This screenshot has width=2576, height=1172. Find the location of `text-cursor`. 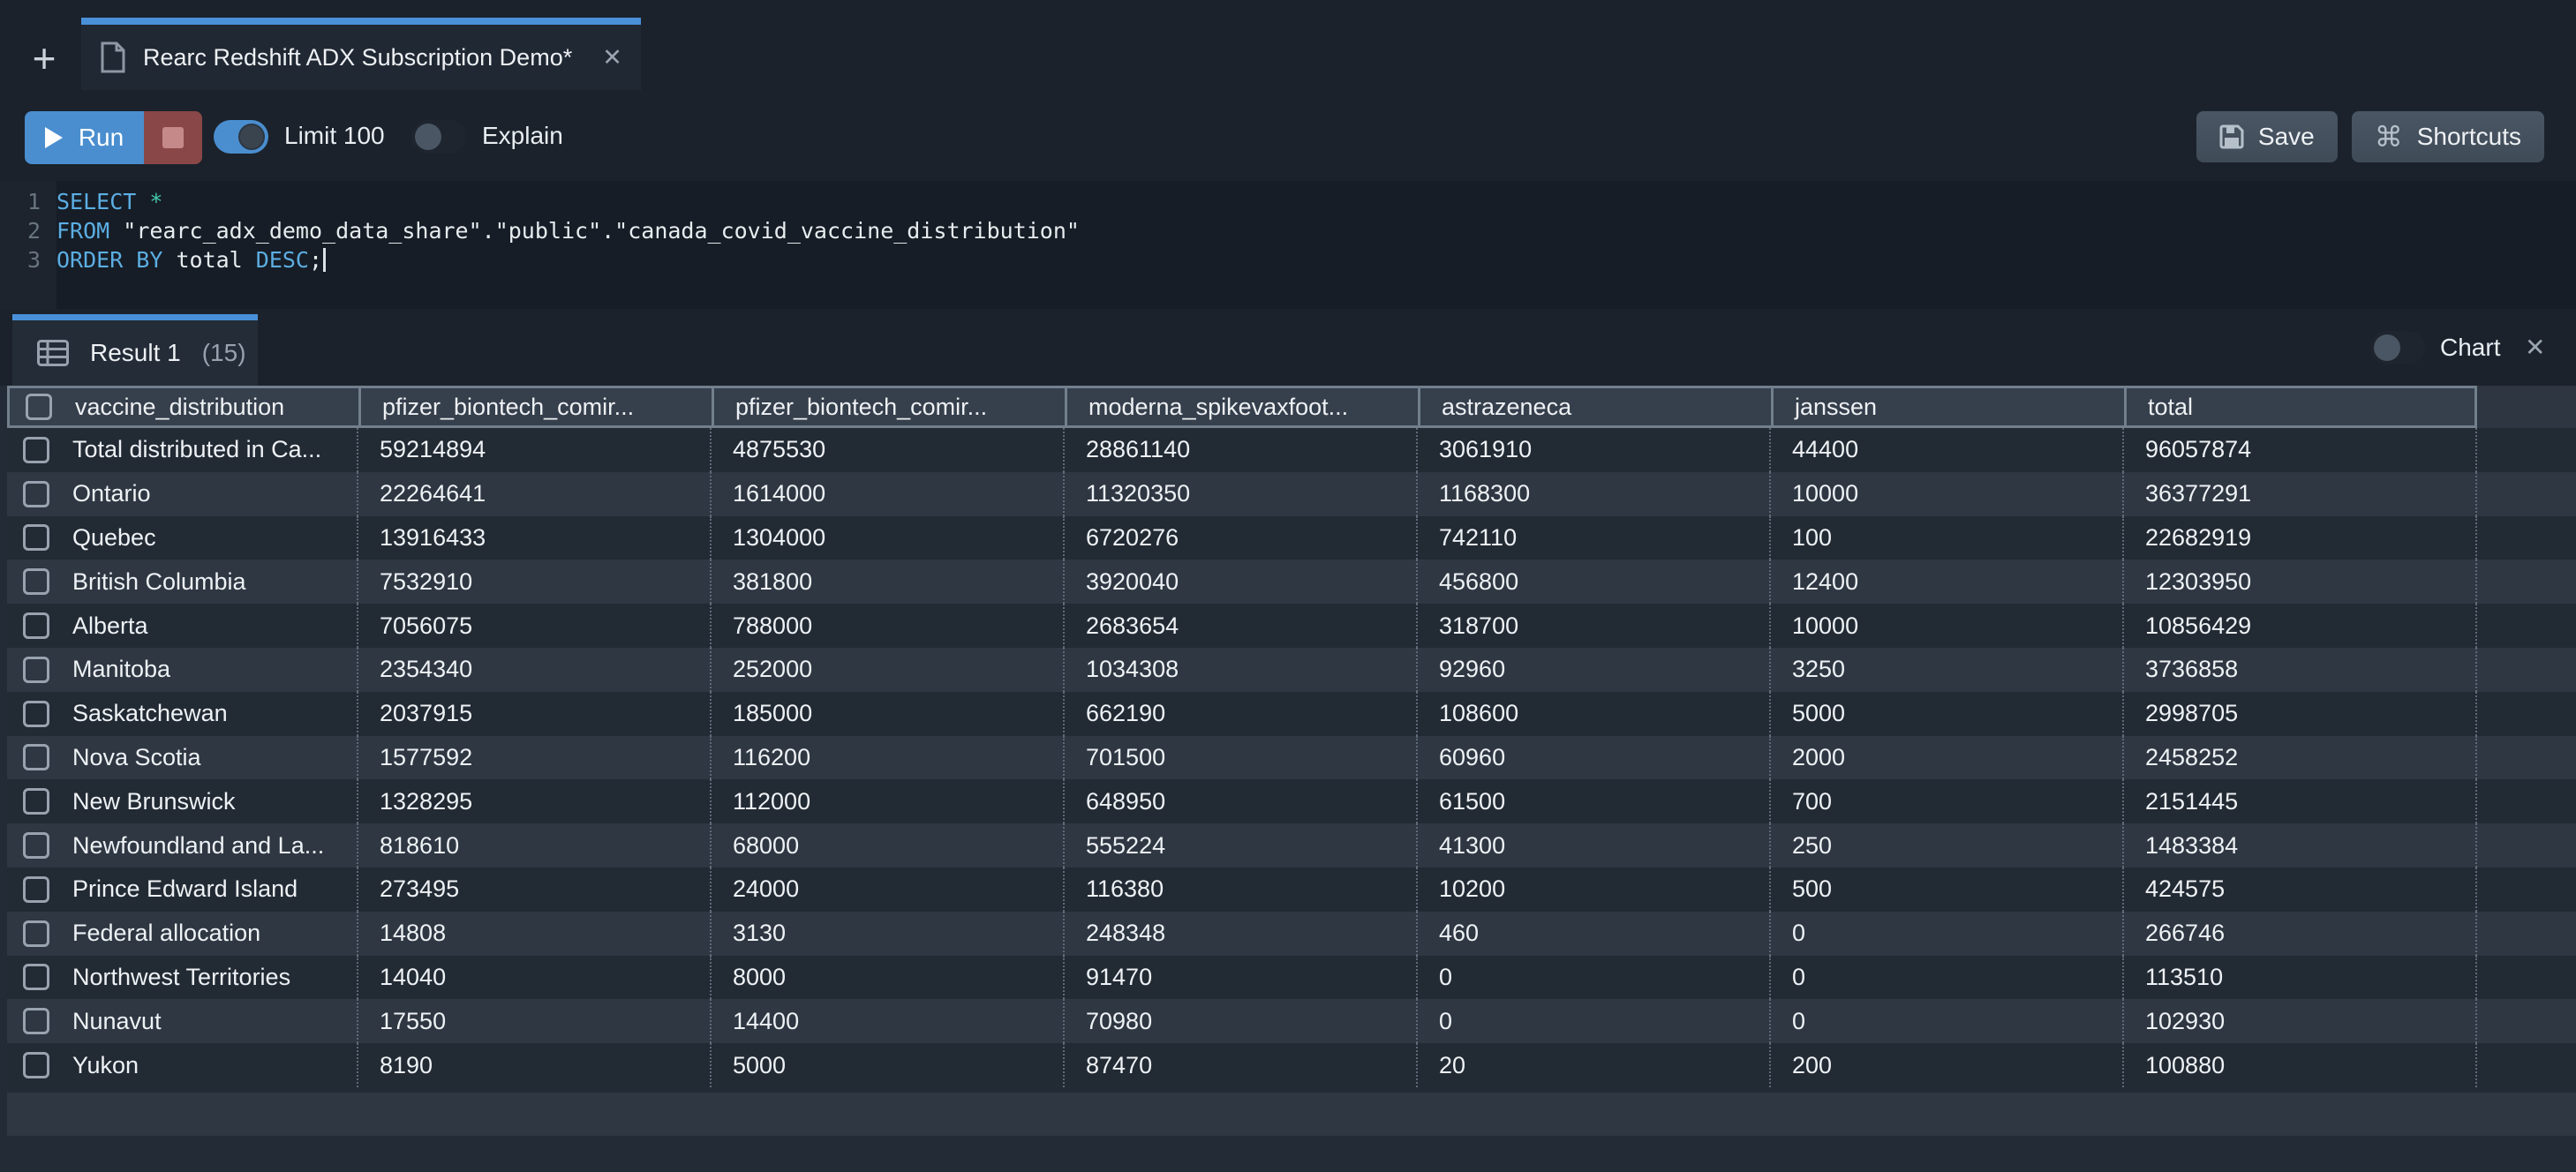

text-cursor is located at coordinates (325, 260).